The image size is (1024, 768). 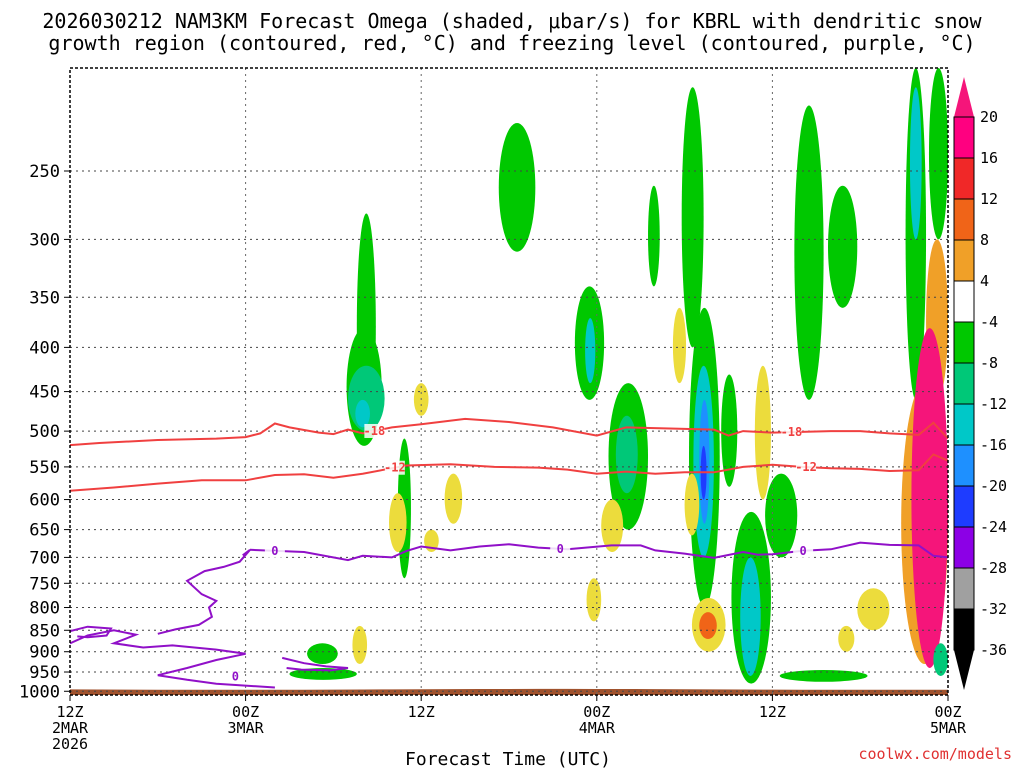 What do you see at coordinates (989, 363) in the screenshot?
I see `colorbar-label-6: -8` at bounding box center [989, 363].